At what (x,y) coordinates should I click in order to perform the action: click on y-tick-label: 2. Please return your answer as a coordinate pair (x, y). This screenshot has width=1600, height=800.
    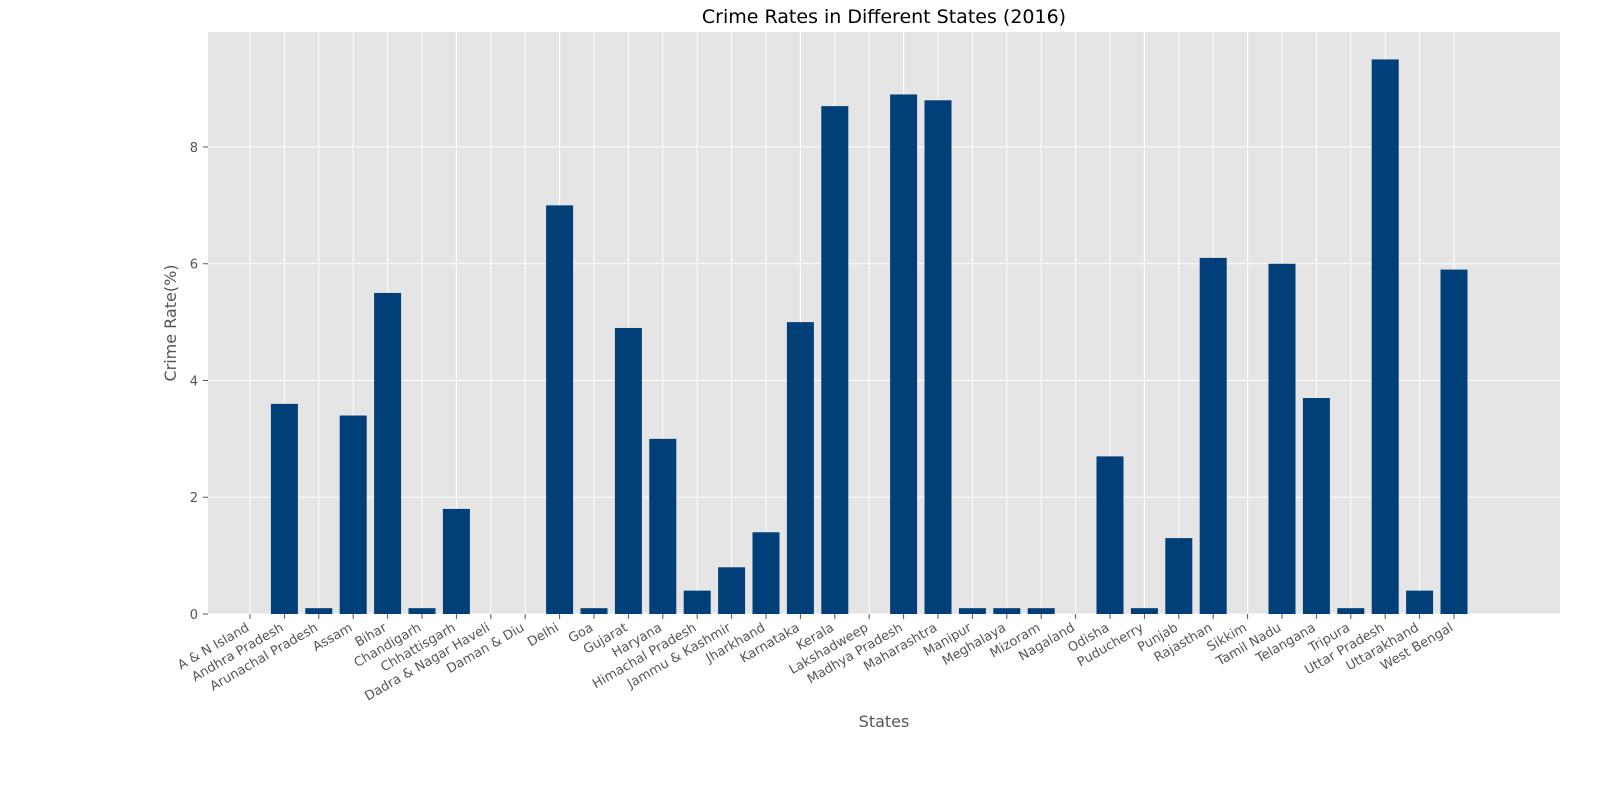
    Looking at the image, I should click on (194, 498).